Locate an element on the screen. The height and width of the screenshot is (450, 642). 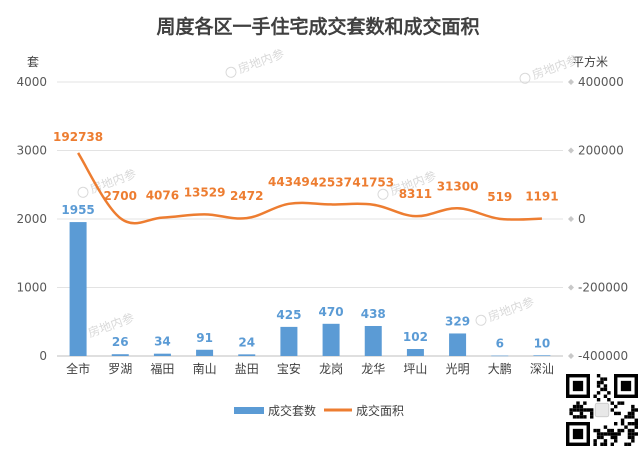
bar-data-label: 329 is located at coordinates (457, 321).